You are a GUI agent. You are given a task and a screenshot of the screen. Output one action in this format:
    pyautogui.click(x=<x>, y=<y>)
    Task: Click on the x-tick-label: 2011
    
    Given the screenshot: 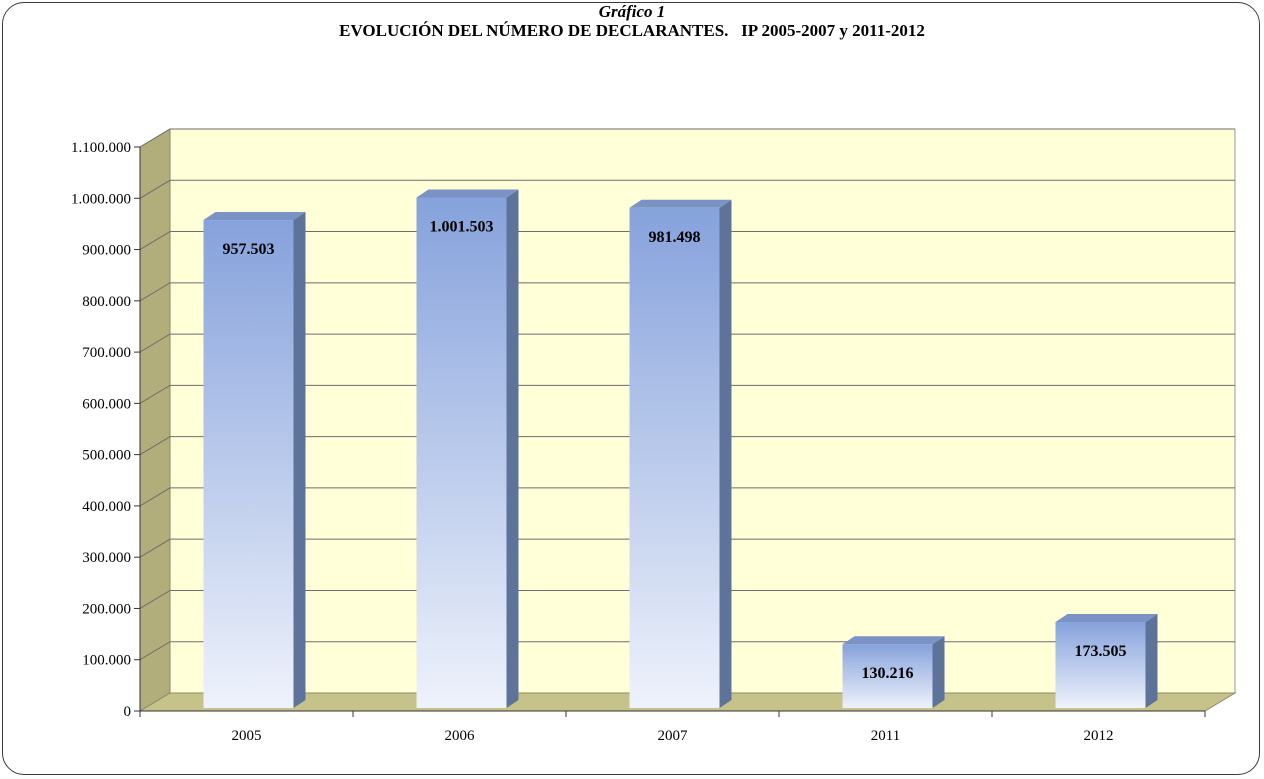 What is the action you would take?
    pyautogui.click(x=885, y=736)
    